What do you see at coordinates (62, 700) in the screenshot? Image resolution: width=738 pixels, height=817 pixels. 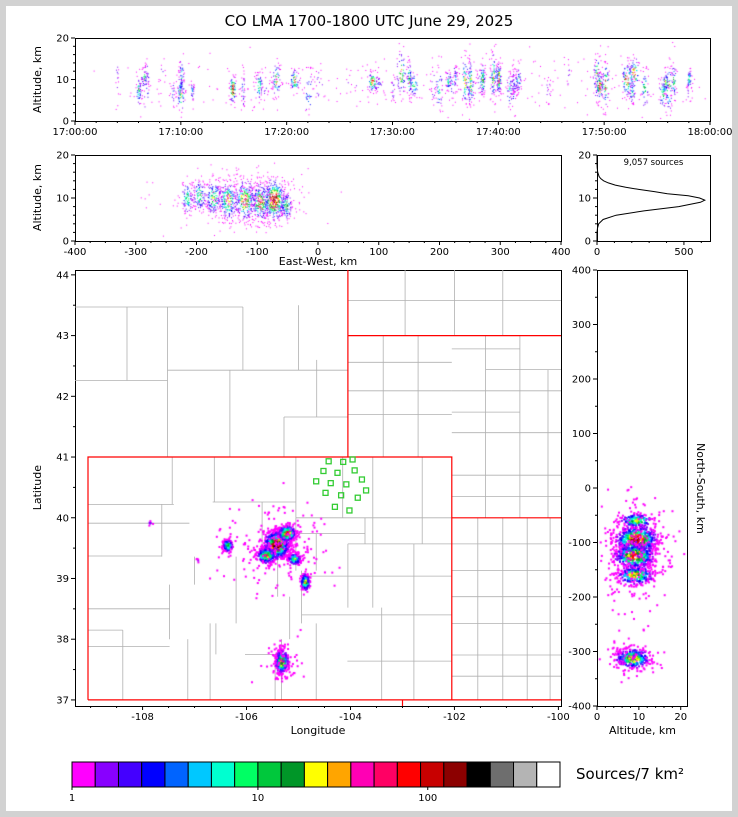 I see `tick-label: 37` at bounding box center [62, 700].